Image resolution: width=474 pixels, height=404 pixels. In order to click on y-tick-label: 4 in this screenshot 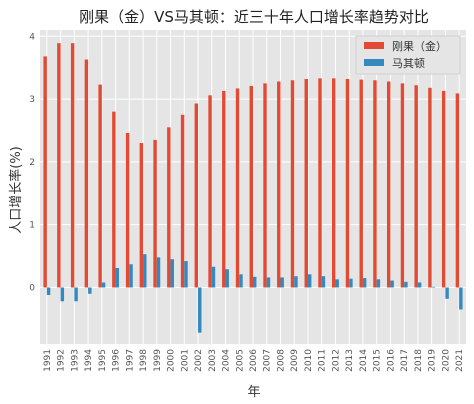, I will do `click(32, 37)`.